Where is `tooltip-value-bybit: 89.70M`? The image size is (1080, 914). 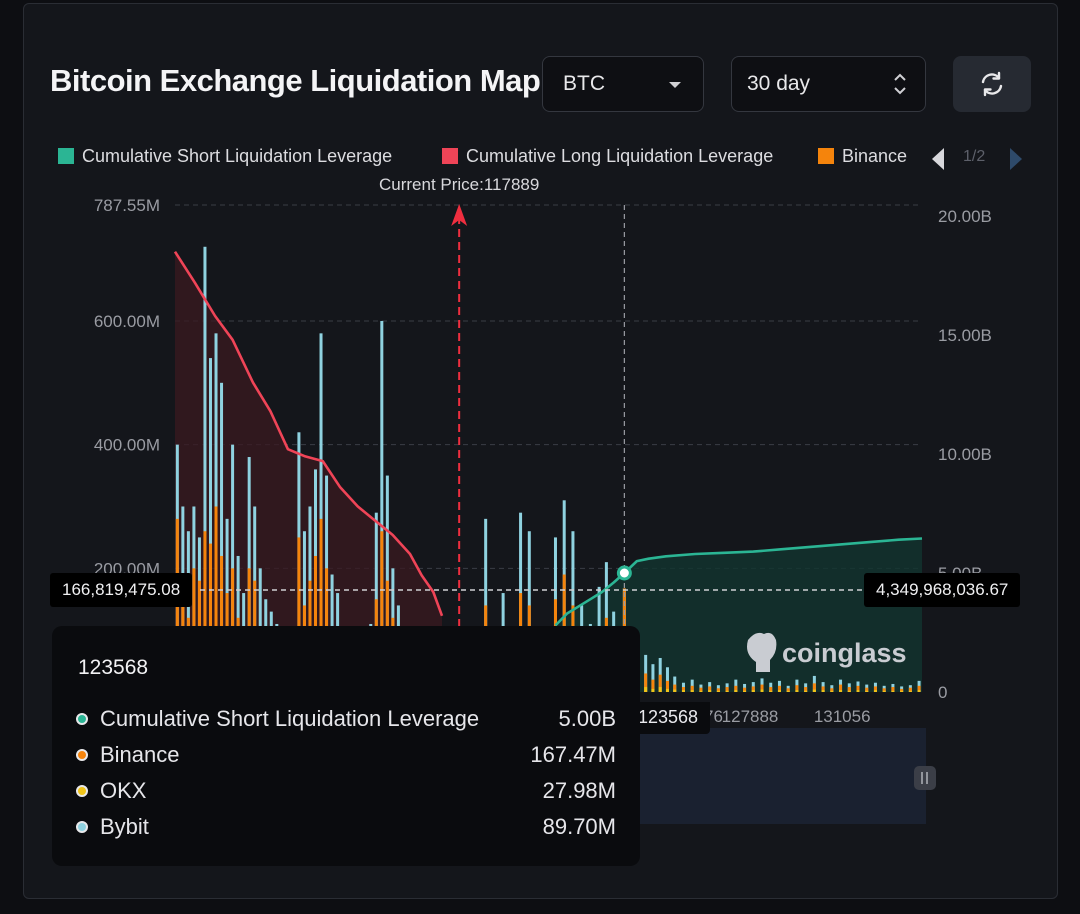
tooltip-value-bybit: 89.70M is located at coordinates (579, 826).